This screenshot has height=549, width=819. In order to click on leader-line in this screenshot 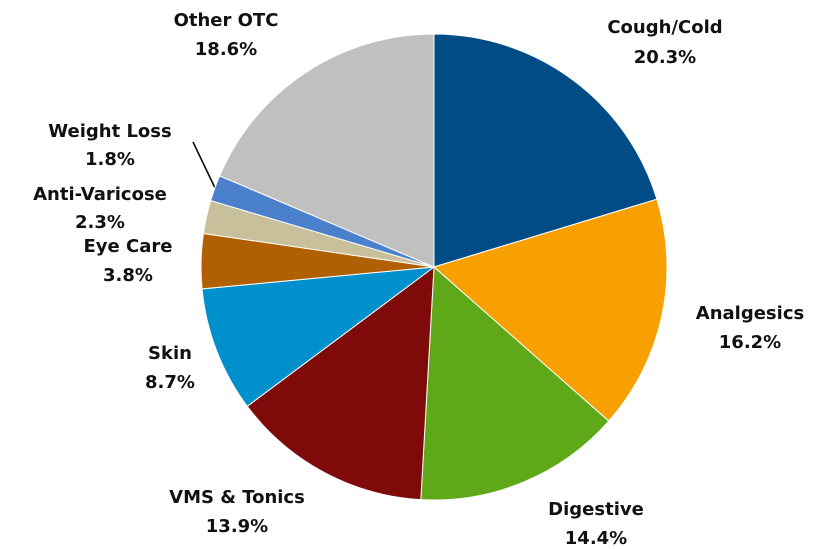, I will do `click(204, 166)`.